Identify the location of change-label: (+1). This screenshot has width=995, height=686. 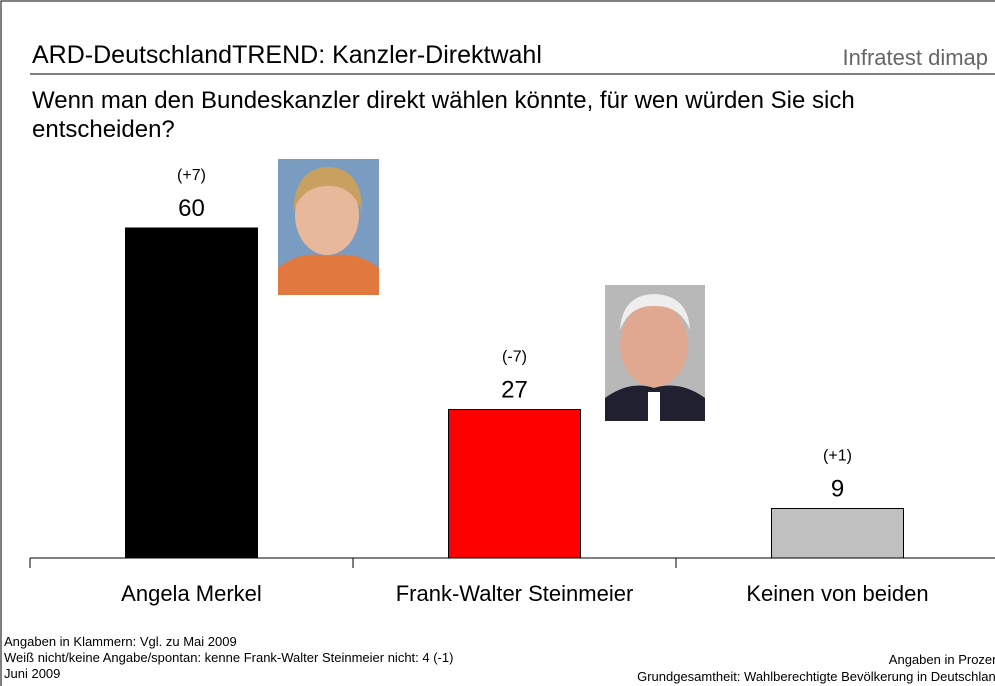
(837, 456).